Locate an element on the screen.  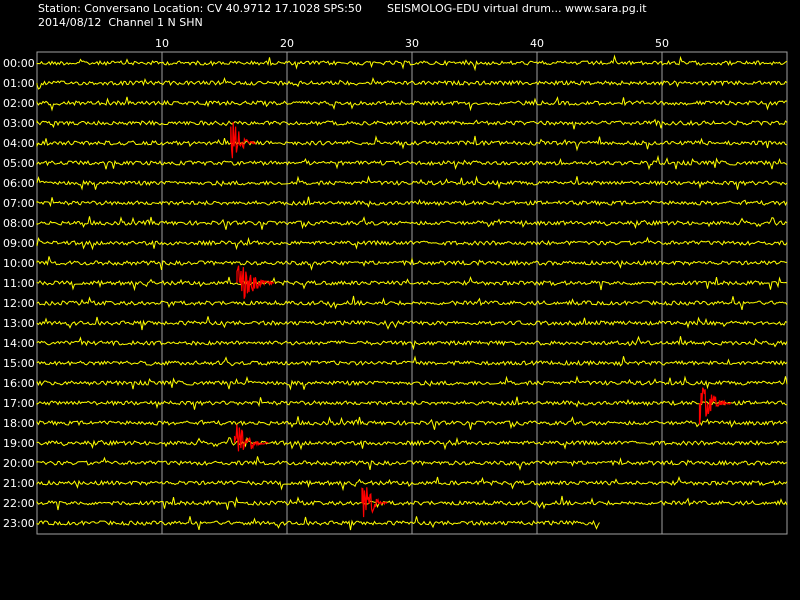
date-channel-info: 2014/08/12 Channel 1 N SHN is located at coordinates (120, 22).